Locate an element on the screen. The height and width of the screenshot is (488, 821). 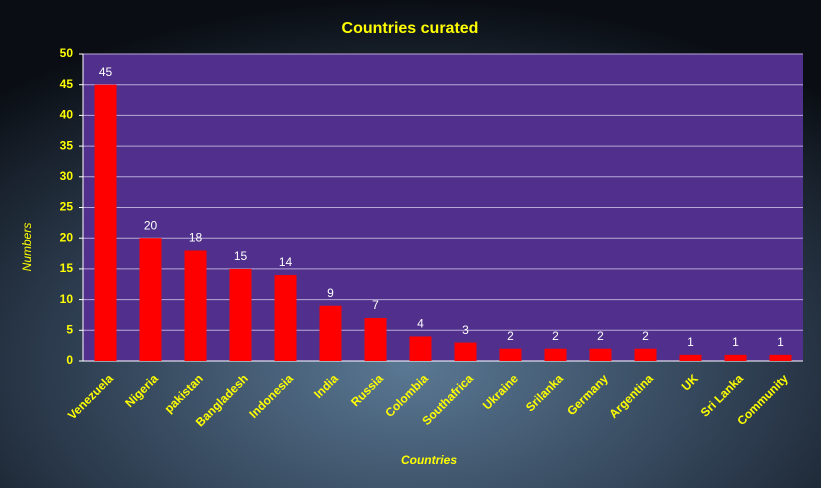
y-tick-label: 5 is located at coordinates (69, 329).